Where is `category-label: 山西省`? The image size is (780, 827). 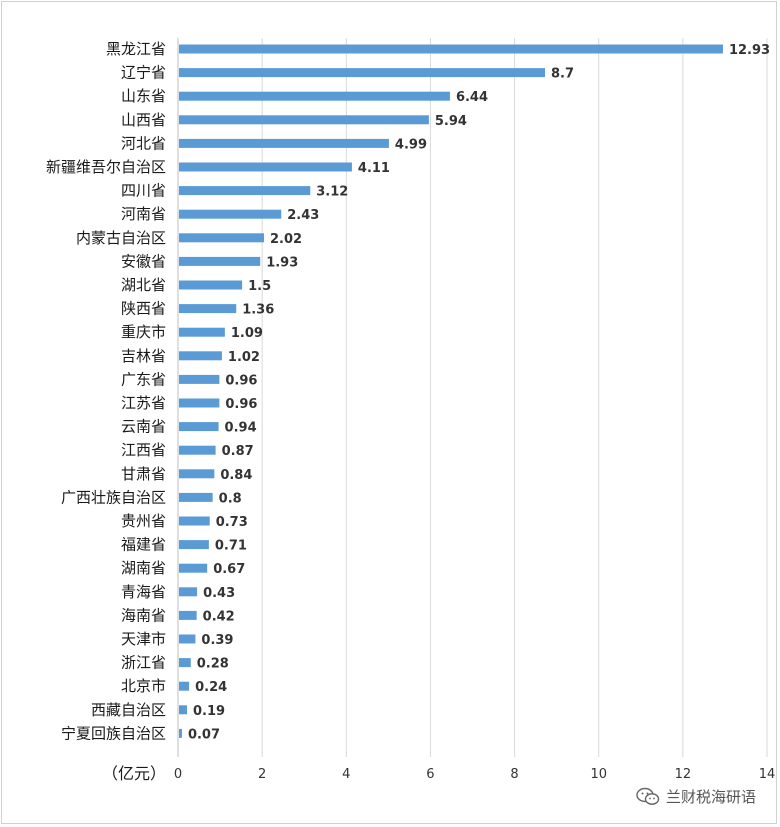 category-label: 山西省 is located at coordinates (143, 120).